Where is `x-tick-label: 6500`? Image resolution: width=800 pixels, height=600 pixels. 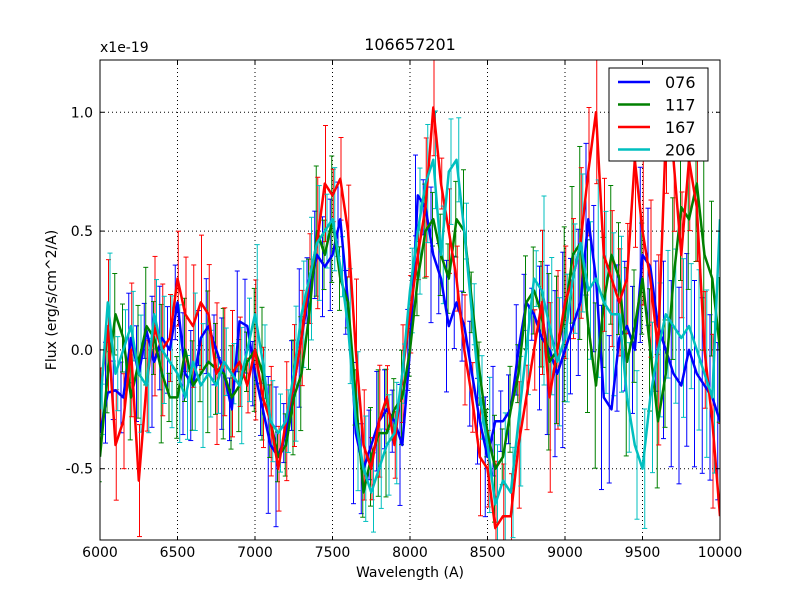
x-tick-label: 6500 is located at coordinates (178, 553).